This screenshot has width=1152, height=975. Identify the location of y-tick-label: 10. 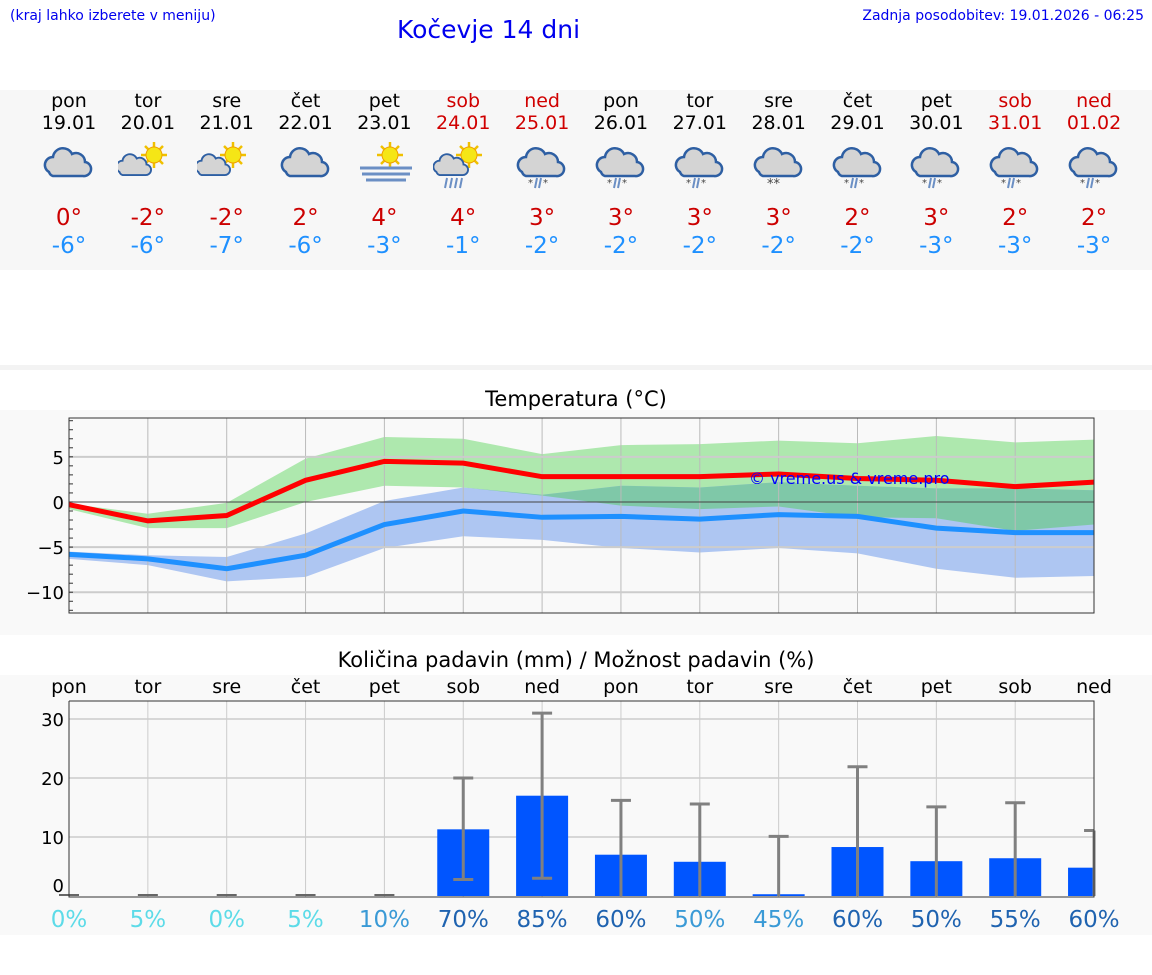
(52, 838).